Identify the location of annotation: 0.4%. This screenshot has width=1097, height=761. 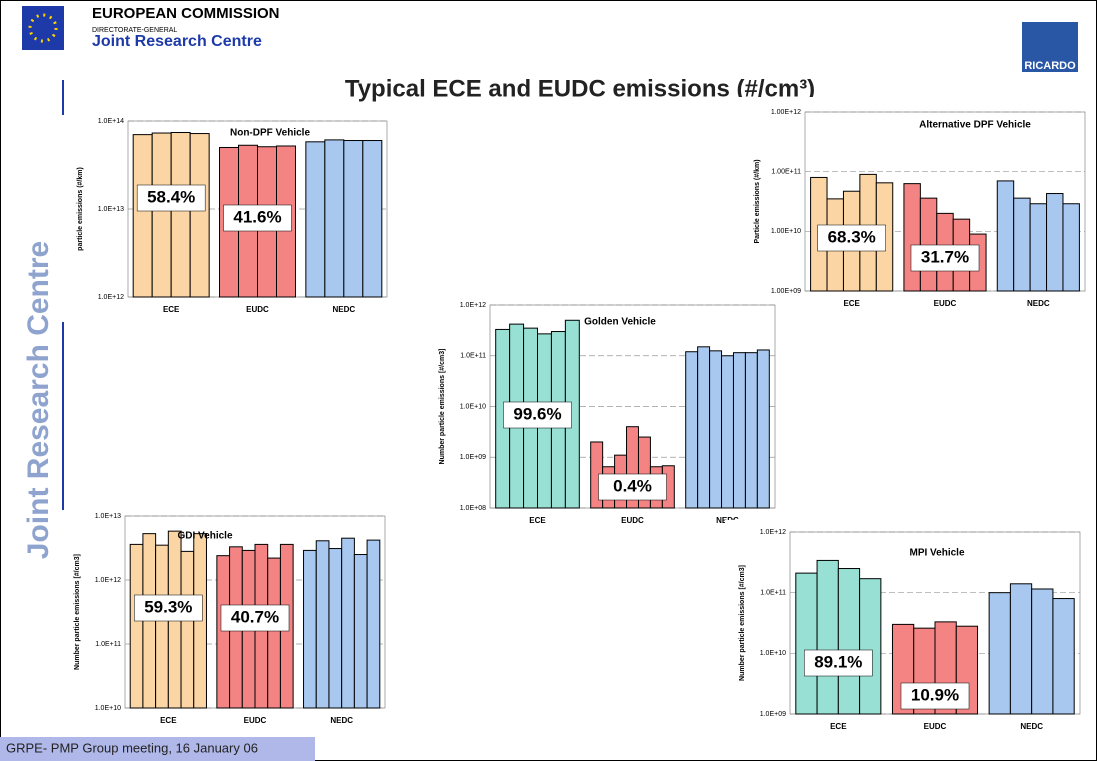
(632, 485).